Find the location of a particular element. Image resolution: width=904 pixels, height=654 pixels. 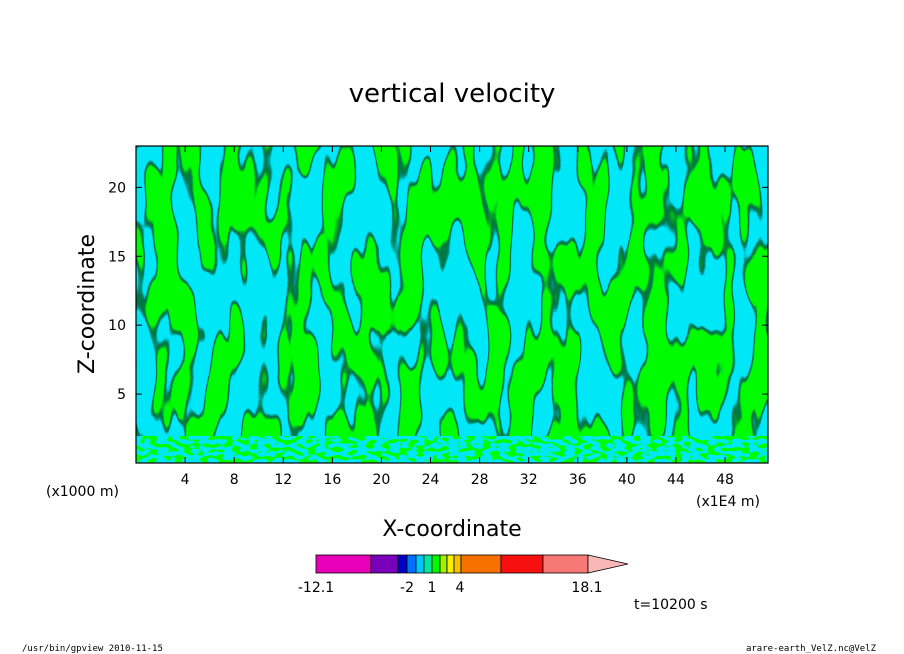

near-surface-band is located at coordinates (452, 449).